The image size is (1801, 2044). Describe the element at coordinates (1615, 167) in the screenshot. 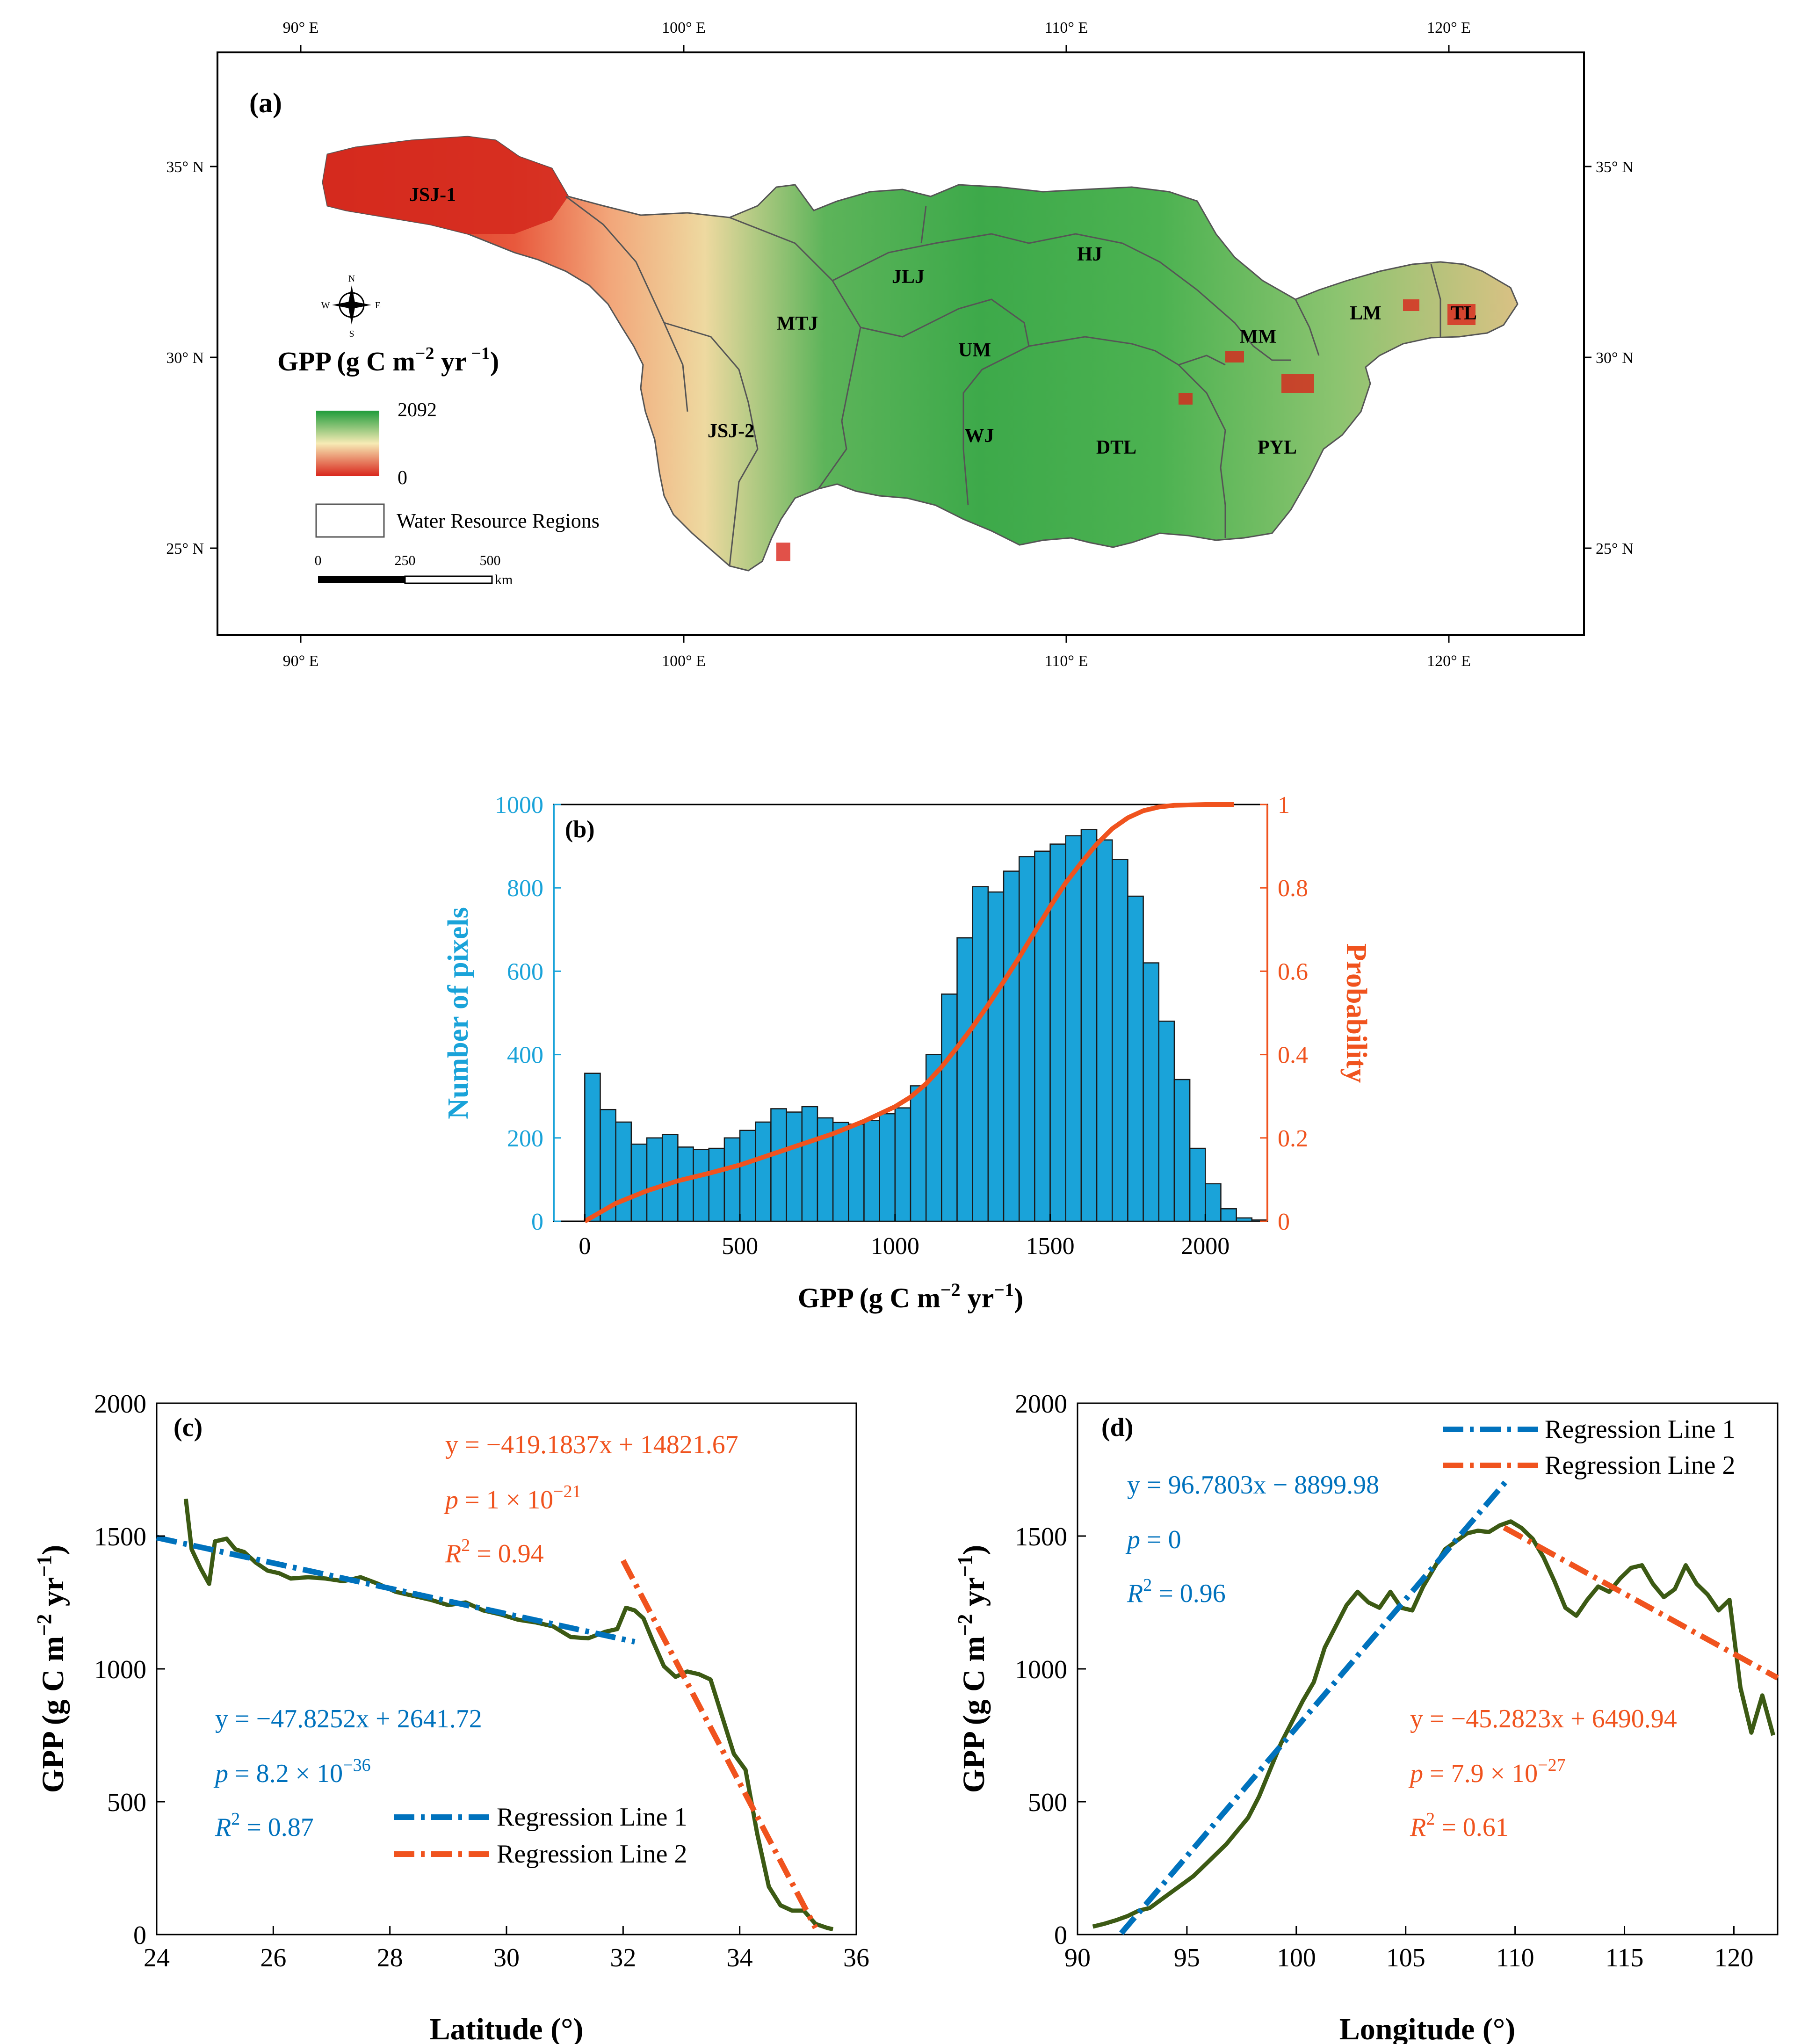

I see `map-right-tick: 35° N` at that location.